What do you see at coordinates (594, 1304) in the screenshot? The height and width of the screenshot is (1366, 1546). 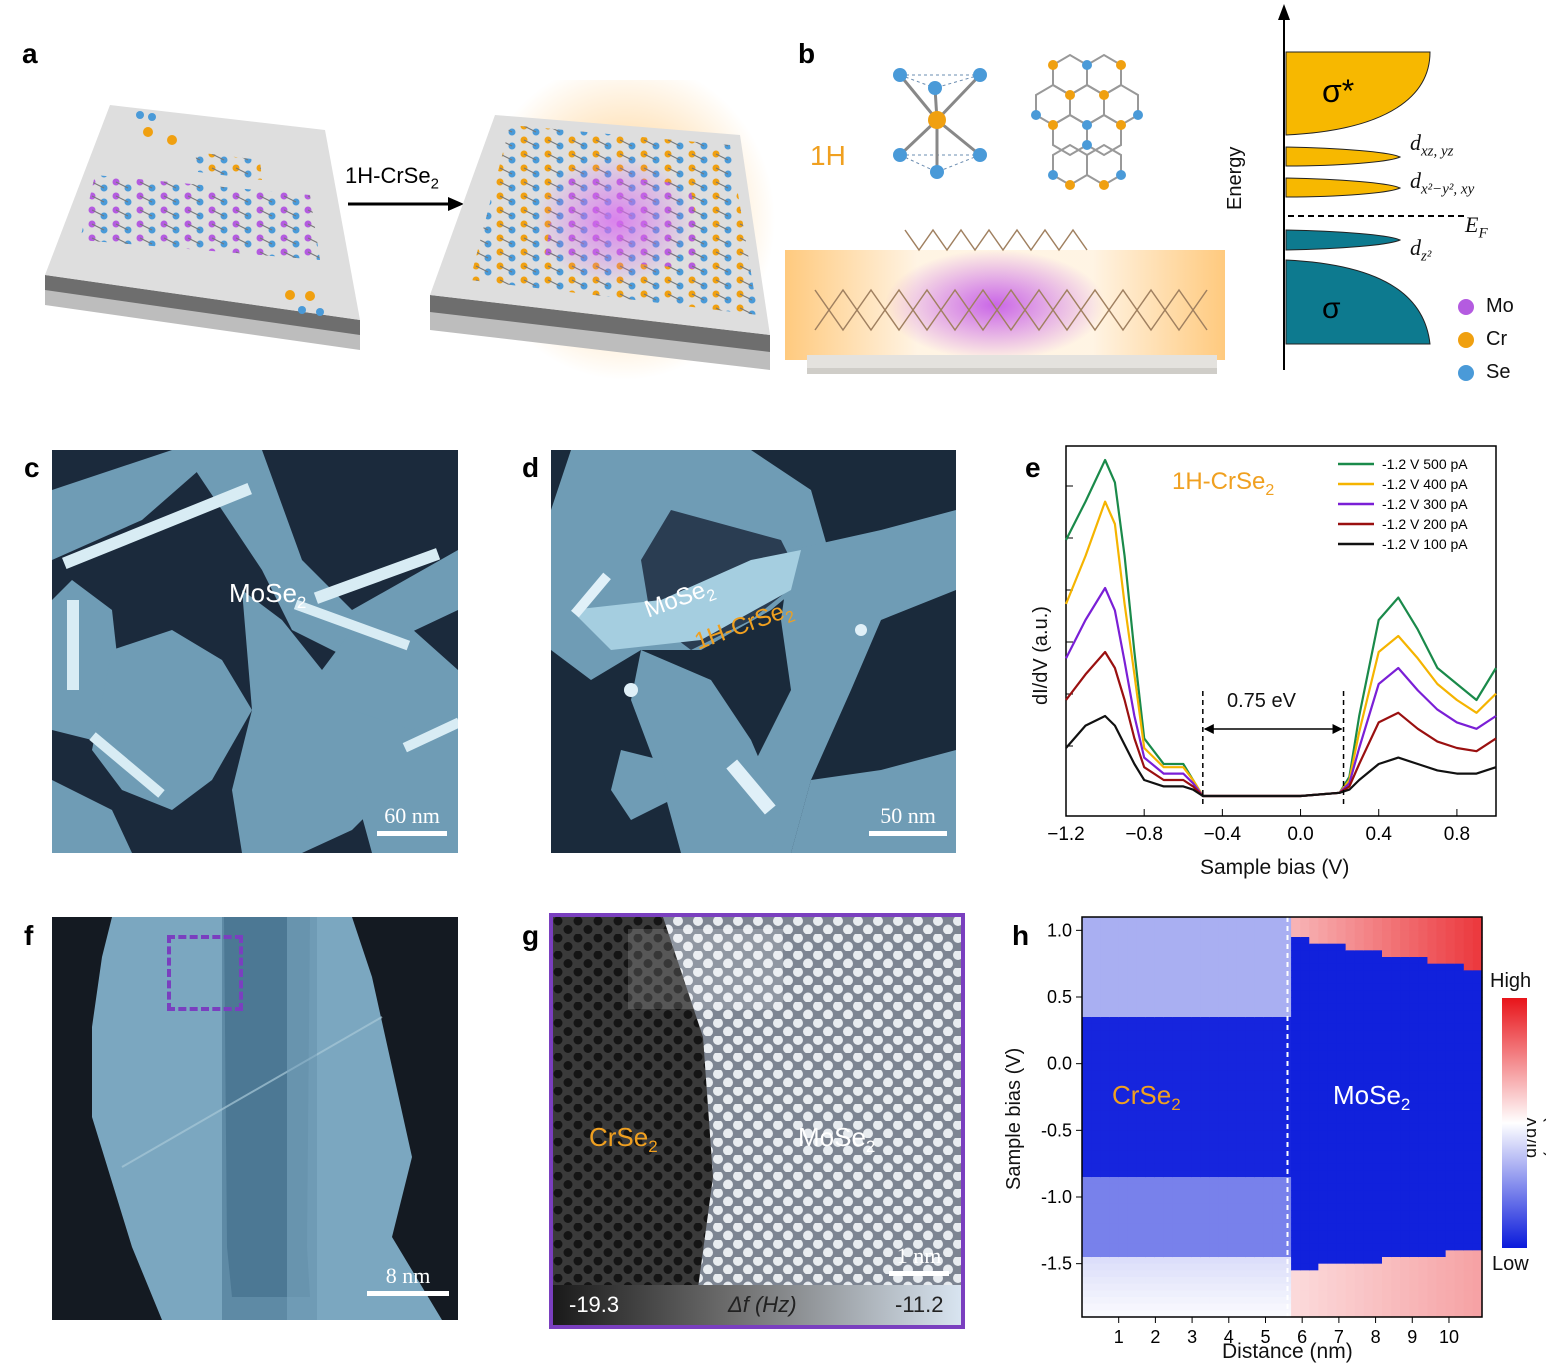 I see `colorbar-g-min: -19.3` at bounding box center [594, 1304].